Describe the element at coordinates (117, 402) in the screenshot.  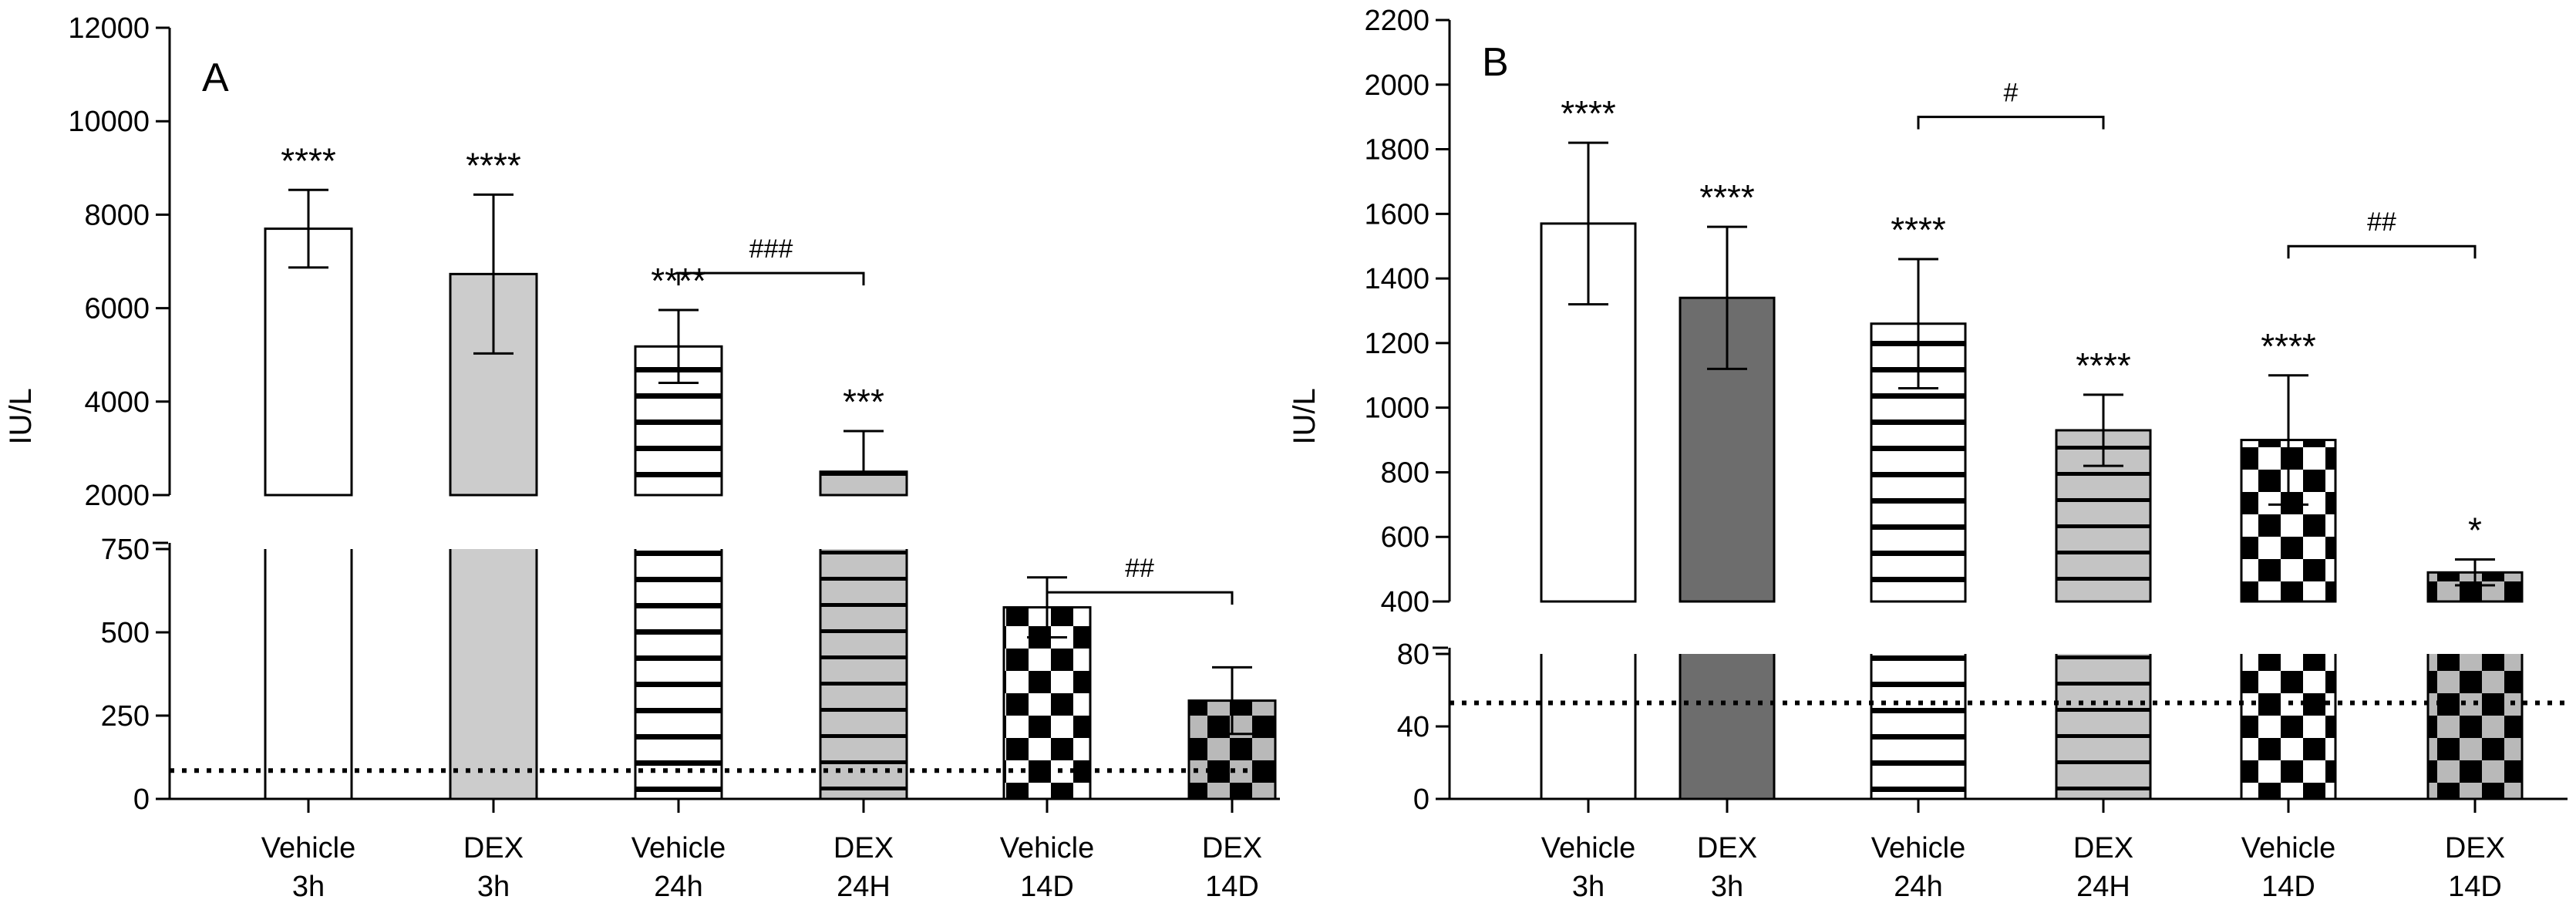
I see `y-tick-label: 4000` at that location.